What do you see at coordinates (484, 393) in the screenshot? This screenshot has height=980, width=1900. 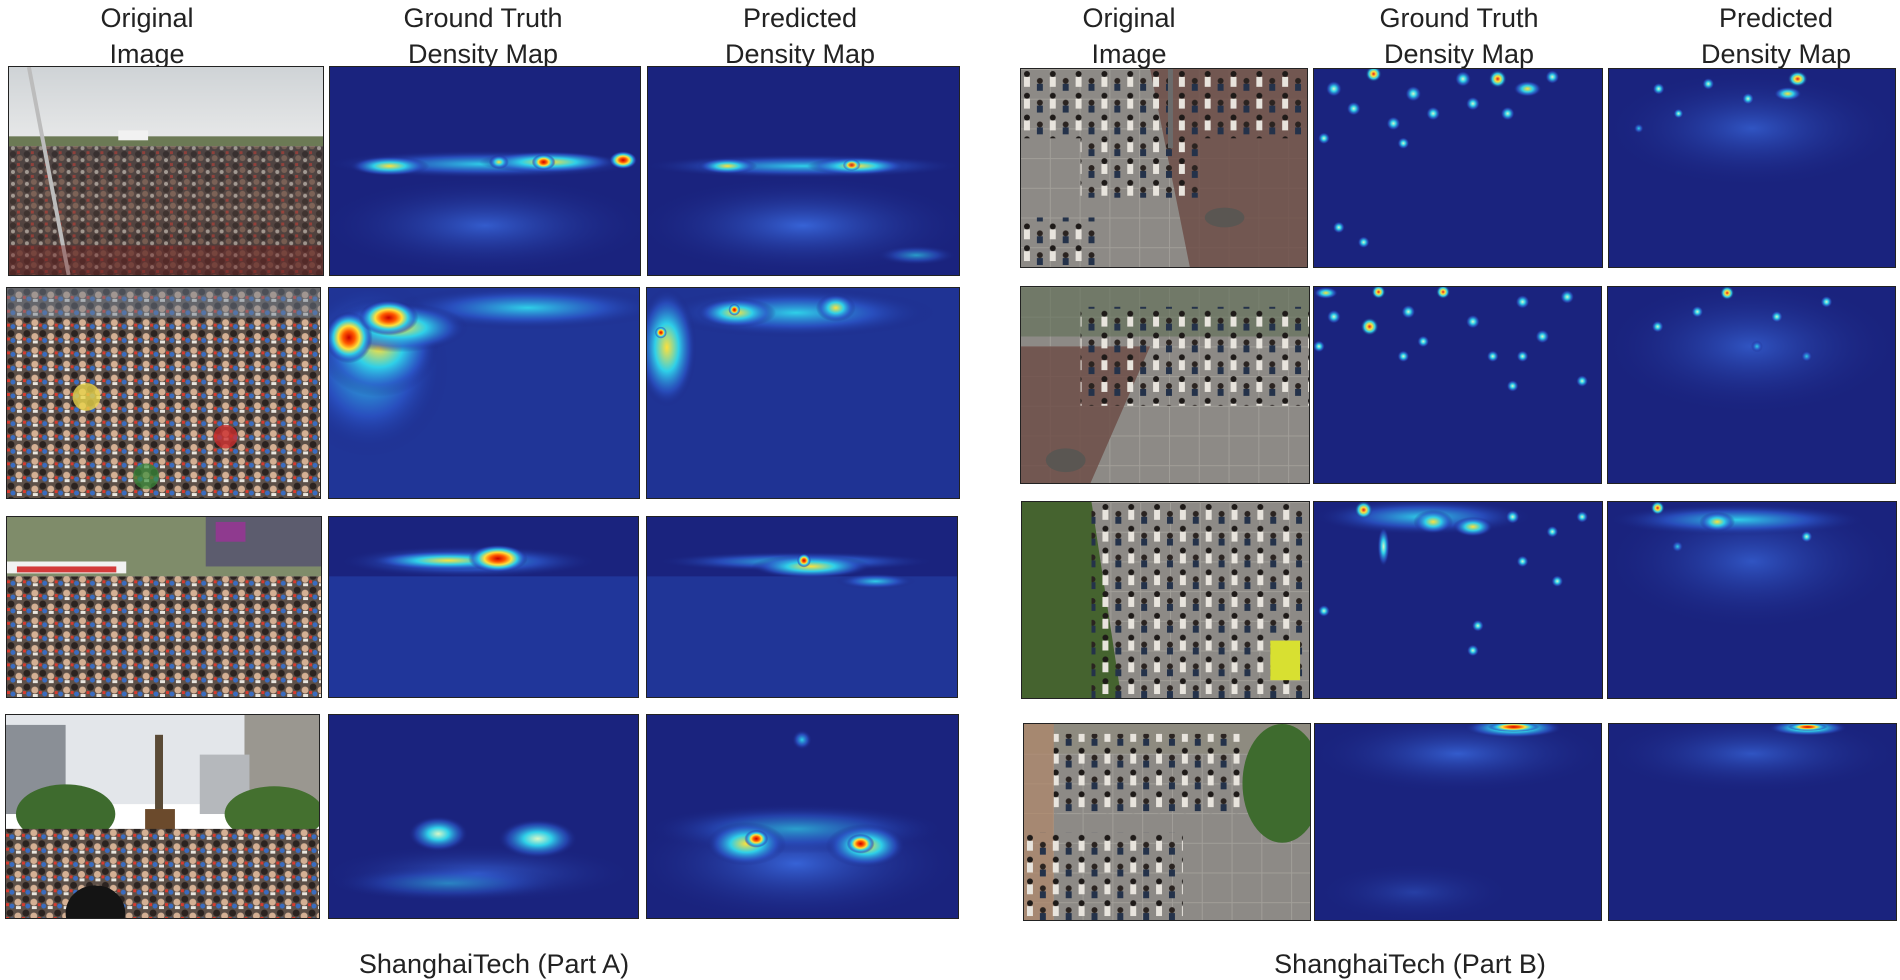 I see `gt-density-map-a2` at bounding box center [484, 393].